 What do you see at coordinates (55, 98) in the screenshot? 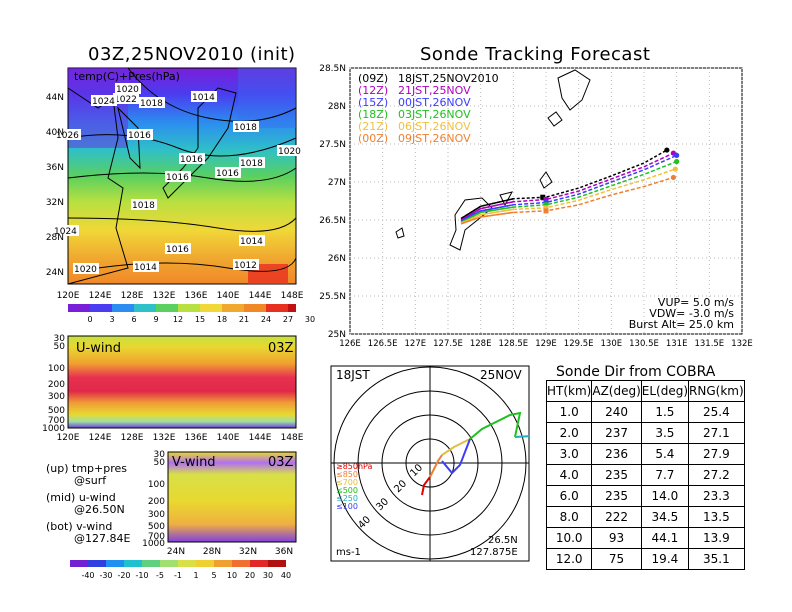
I see `map-lat-tick: 44N` at bounding box center [55, 98].